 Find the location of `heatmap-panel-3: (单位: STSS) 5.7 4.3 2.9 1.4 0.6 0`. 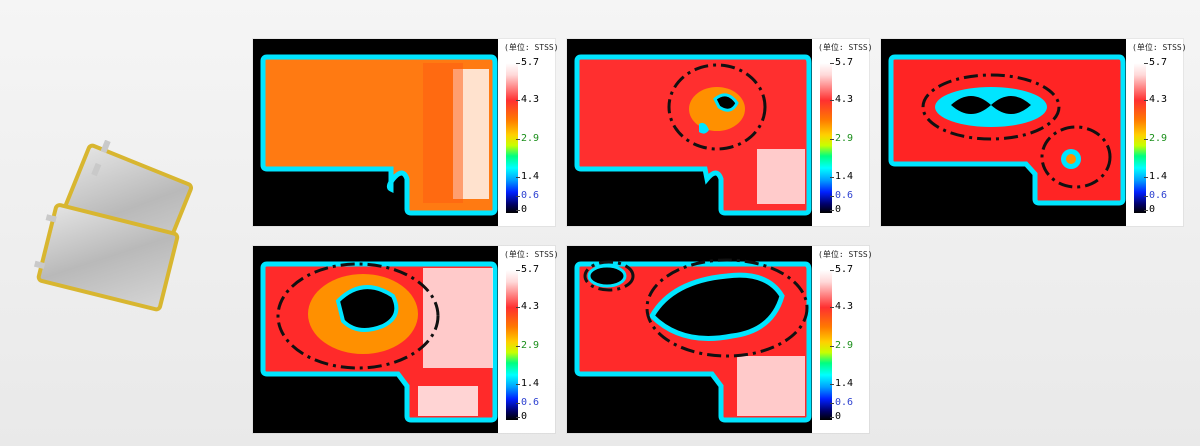

heatmap-panel-3: (单位: STSS) 5.7 4.3 2.9 1.4 0.6 0 is located at coordinates (1034, 132).